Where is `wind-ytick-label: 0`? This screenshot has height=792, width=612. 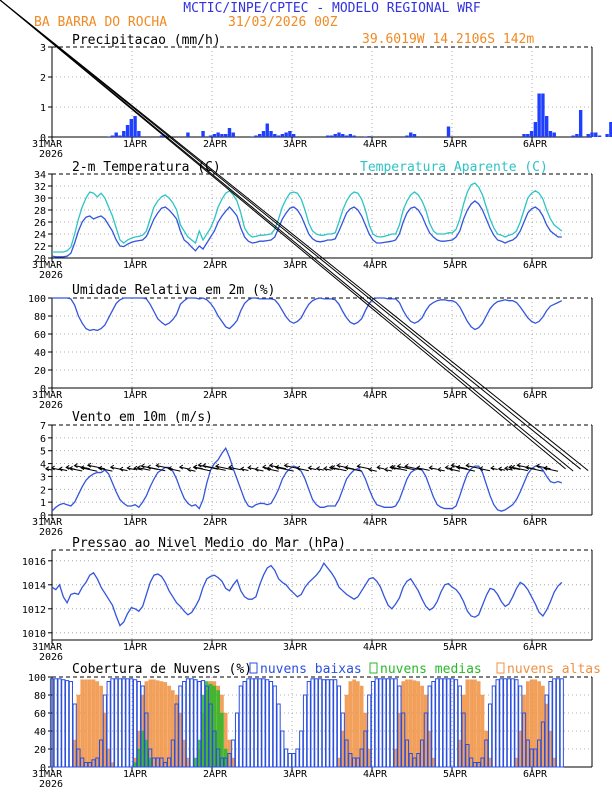
wind-ytick-label: 0 is located at coordinates (43, 516).